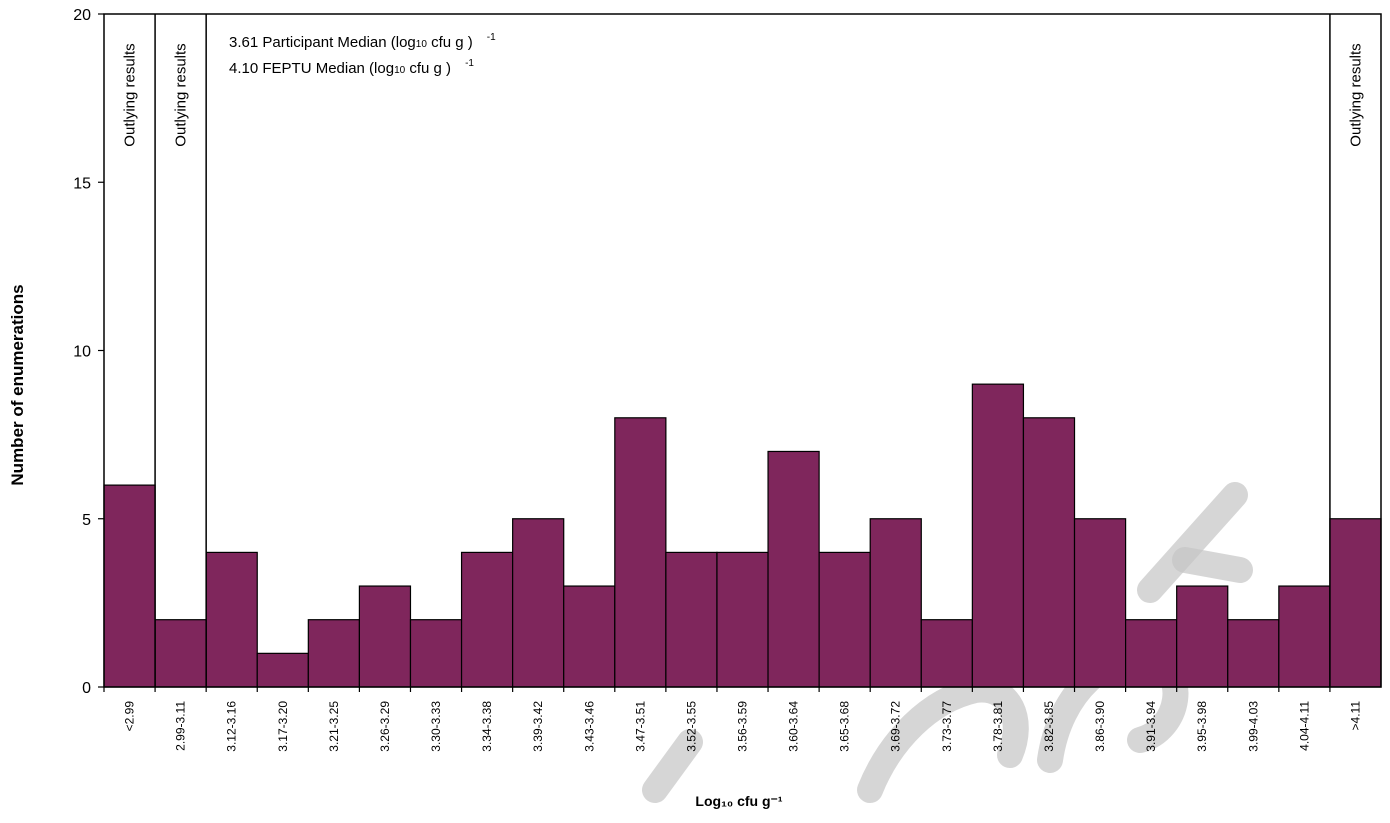 This screenshot has width=1390, height=823. What do you see at coordinates (436, 726) in the screenshot?
I see `x-tick-label: 3.30-3.33` at bounding box center [436, 726].